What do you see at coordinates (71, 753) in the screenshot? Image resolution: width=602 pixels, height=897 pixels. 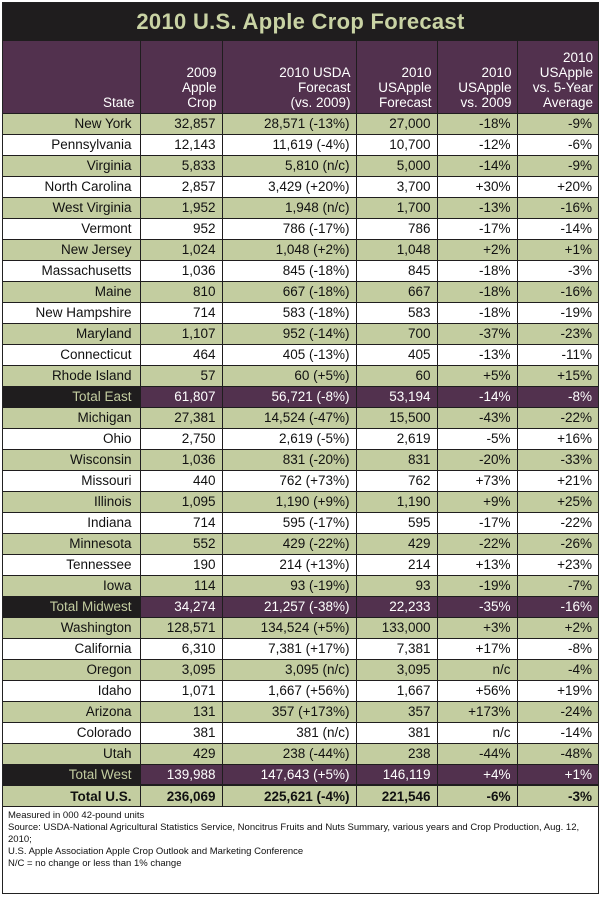 I see `state-cell: Utah` at bounding box center [71, 753].